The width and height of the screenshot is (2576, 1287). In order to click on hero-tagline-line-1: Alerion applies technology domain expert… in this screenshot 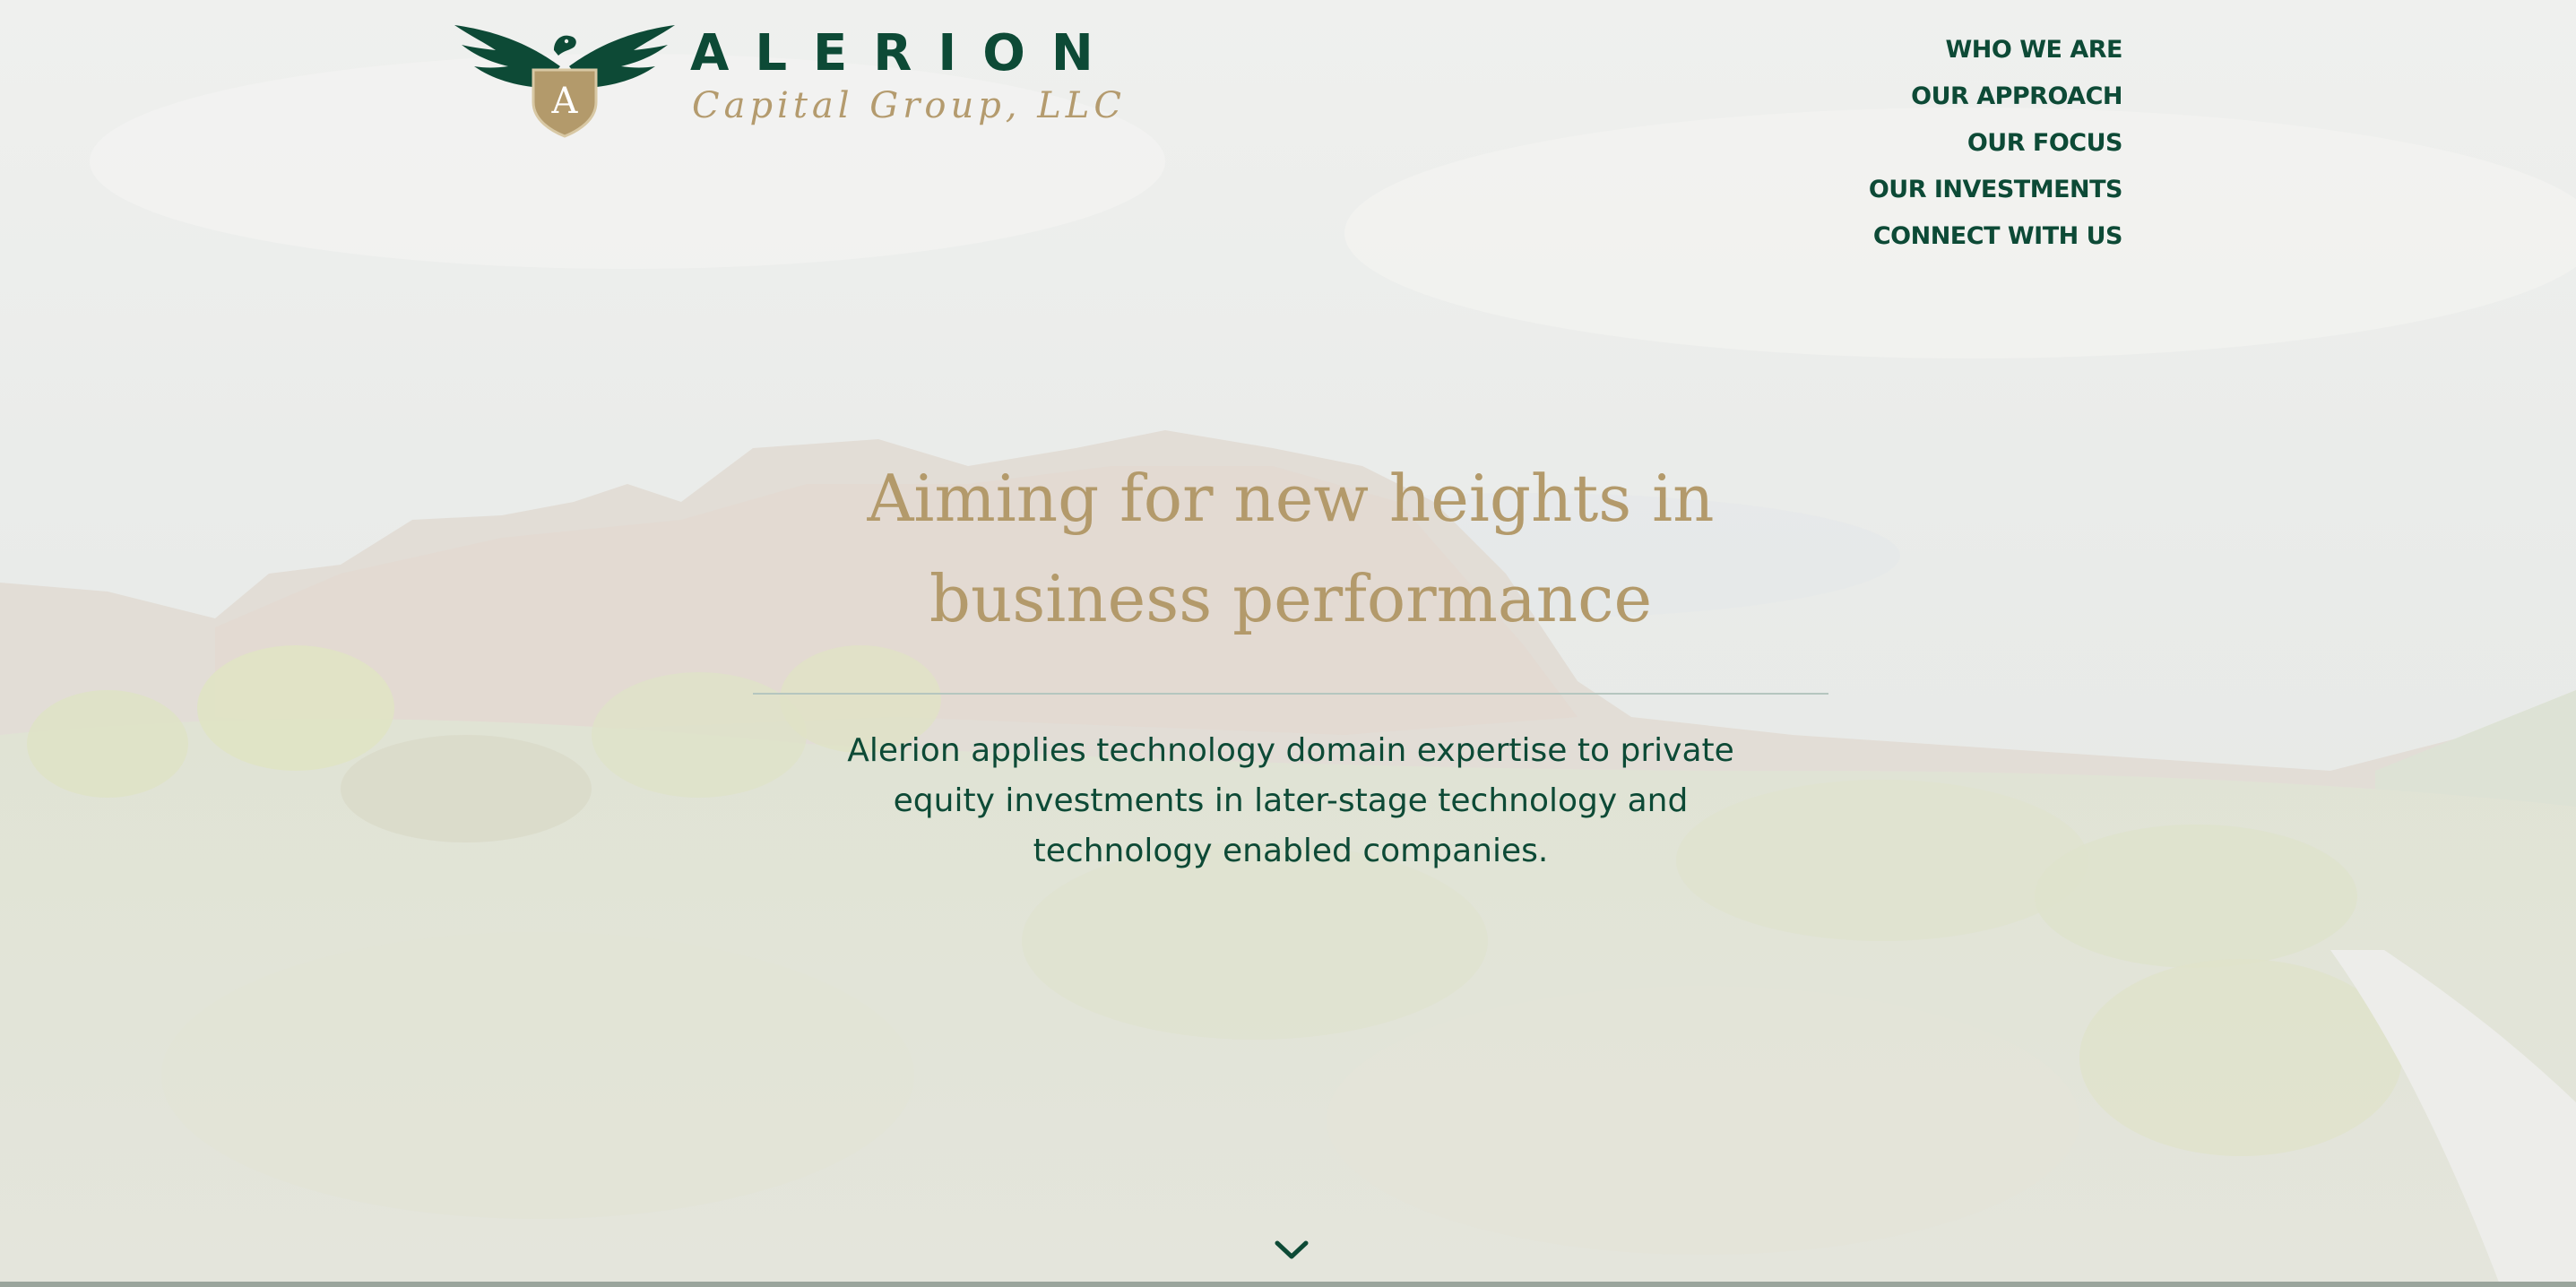, I will do `click(1290, 750)`.